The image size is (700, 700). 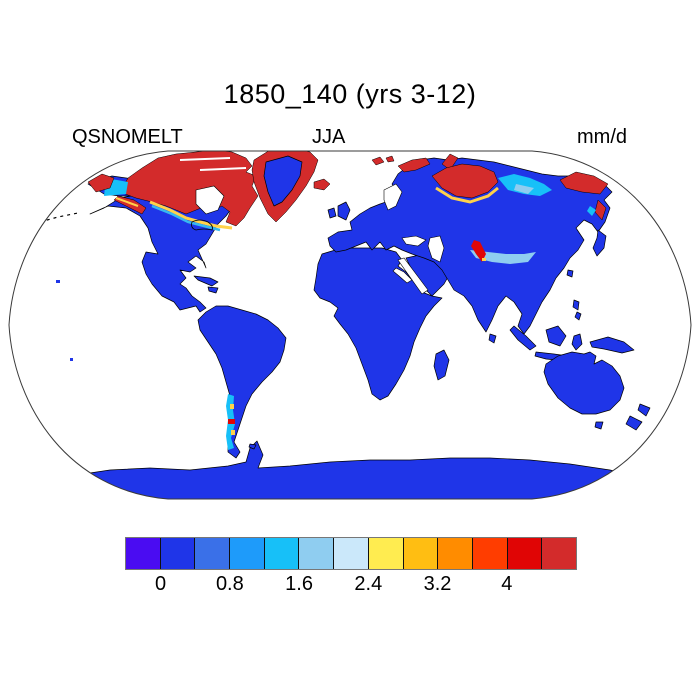 I want to click on madagascar, so click(x=441, y=365).